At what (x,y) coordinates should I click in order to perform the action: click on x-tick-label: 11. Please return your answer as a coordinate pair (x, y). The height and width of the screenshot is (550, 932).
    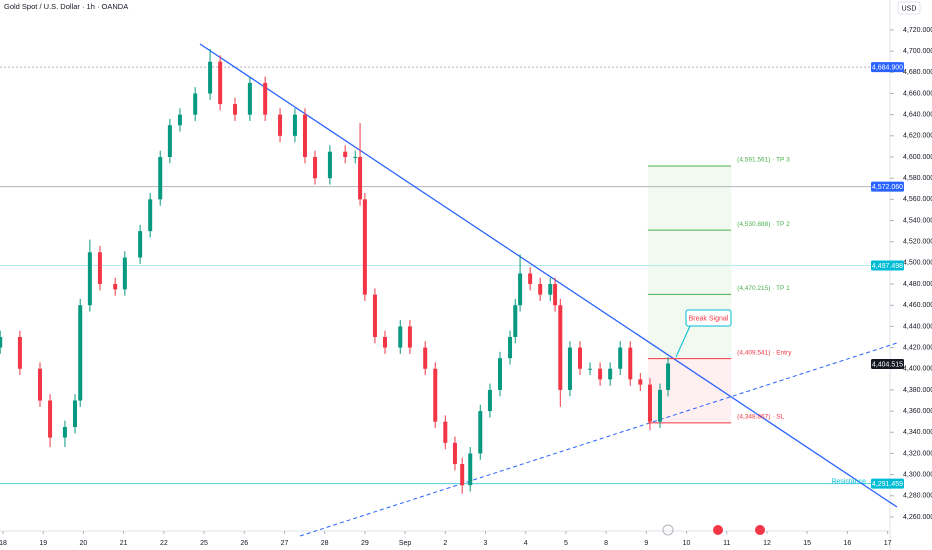
    Looking at the image, I should click on (726, 543).